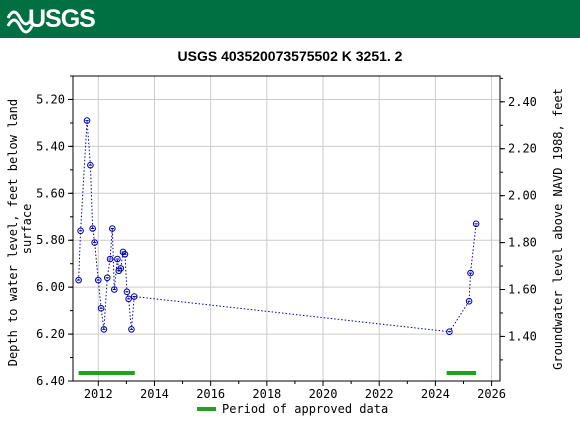  I want to click on x-tick-label: 2022, so click(379, 394).